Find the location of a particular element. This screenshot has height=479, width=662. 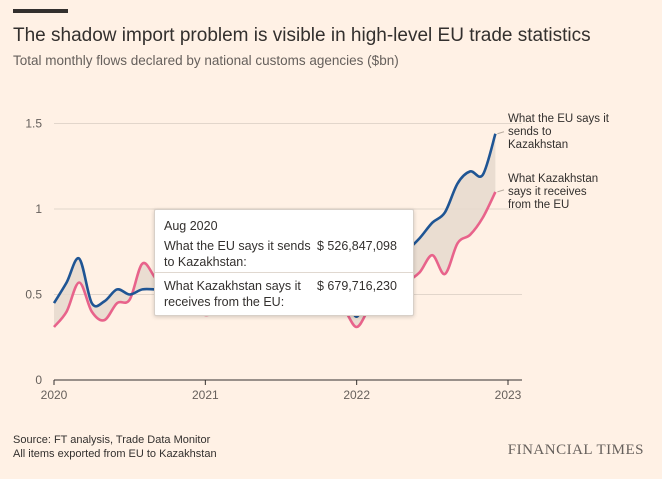

eu-series-label: What the EU says it sends to Kazakhstan is located at coordinates (560, 132).